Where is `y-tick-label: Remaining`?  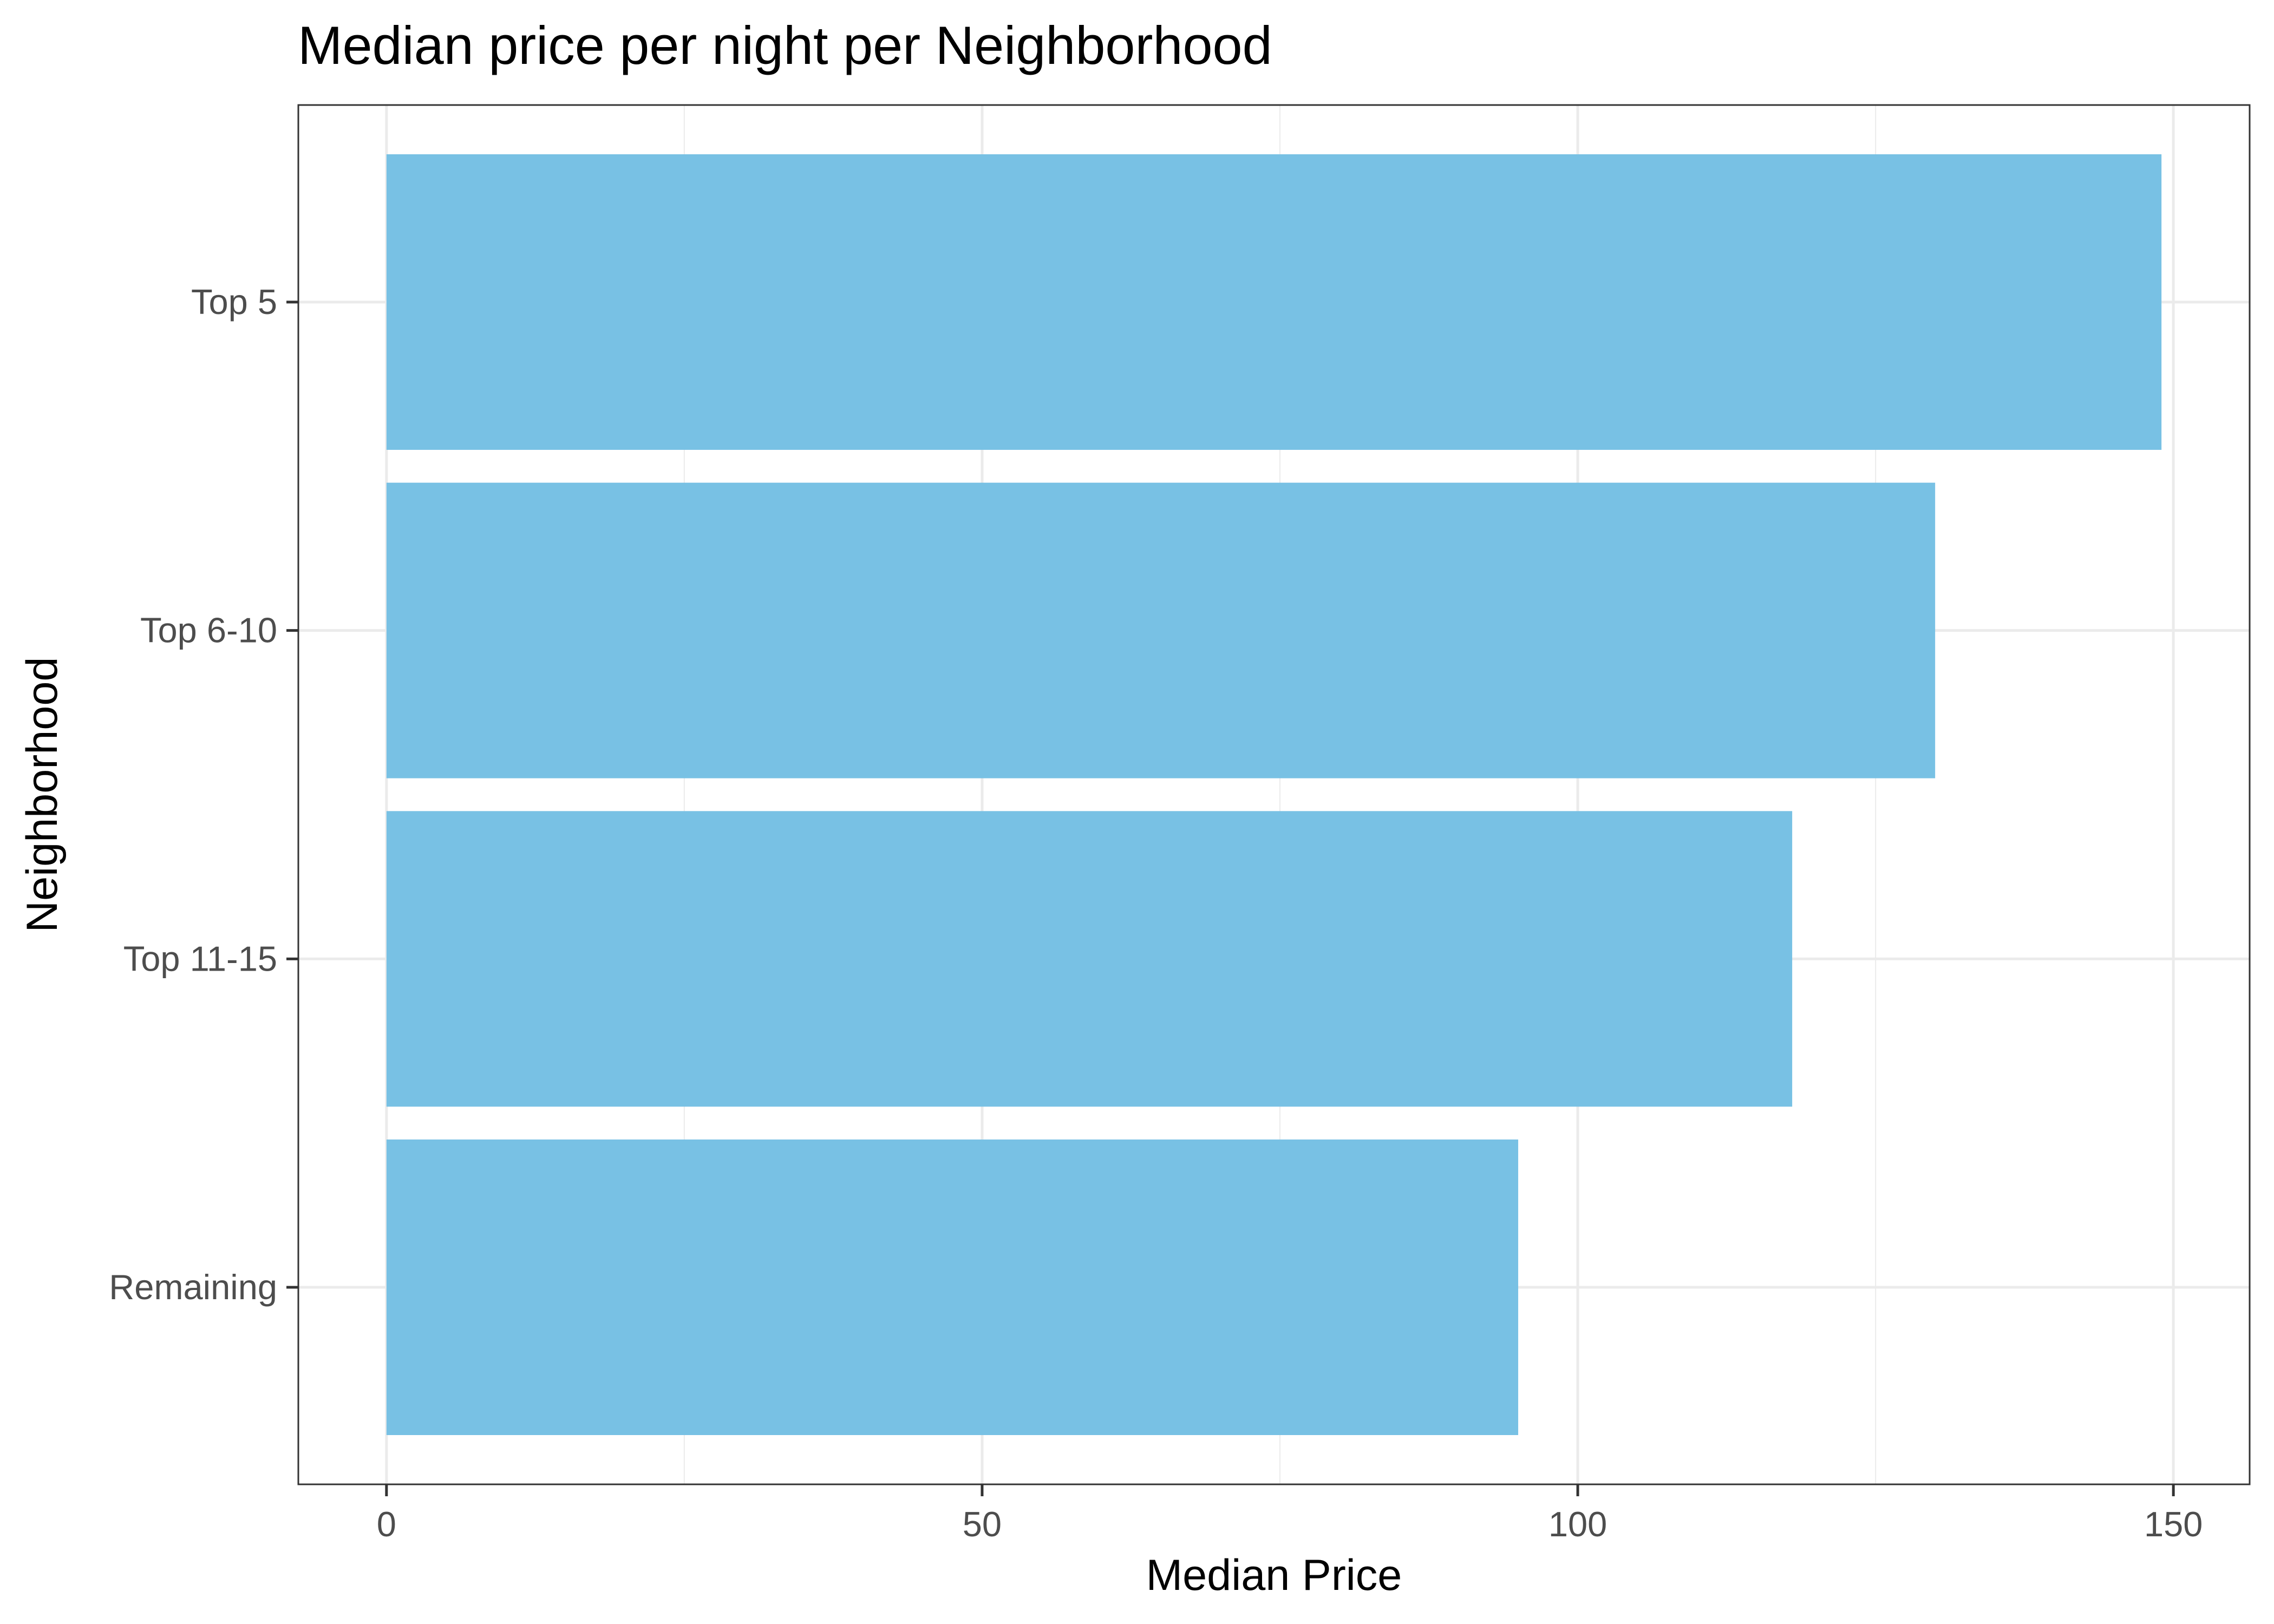 y-tick-label: Remaining is located at coordinates (193, 1287).